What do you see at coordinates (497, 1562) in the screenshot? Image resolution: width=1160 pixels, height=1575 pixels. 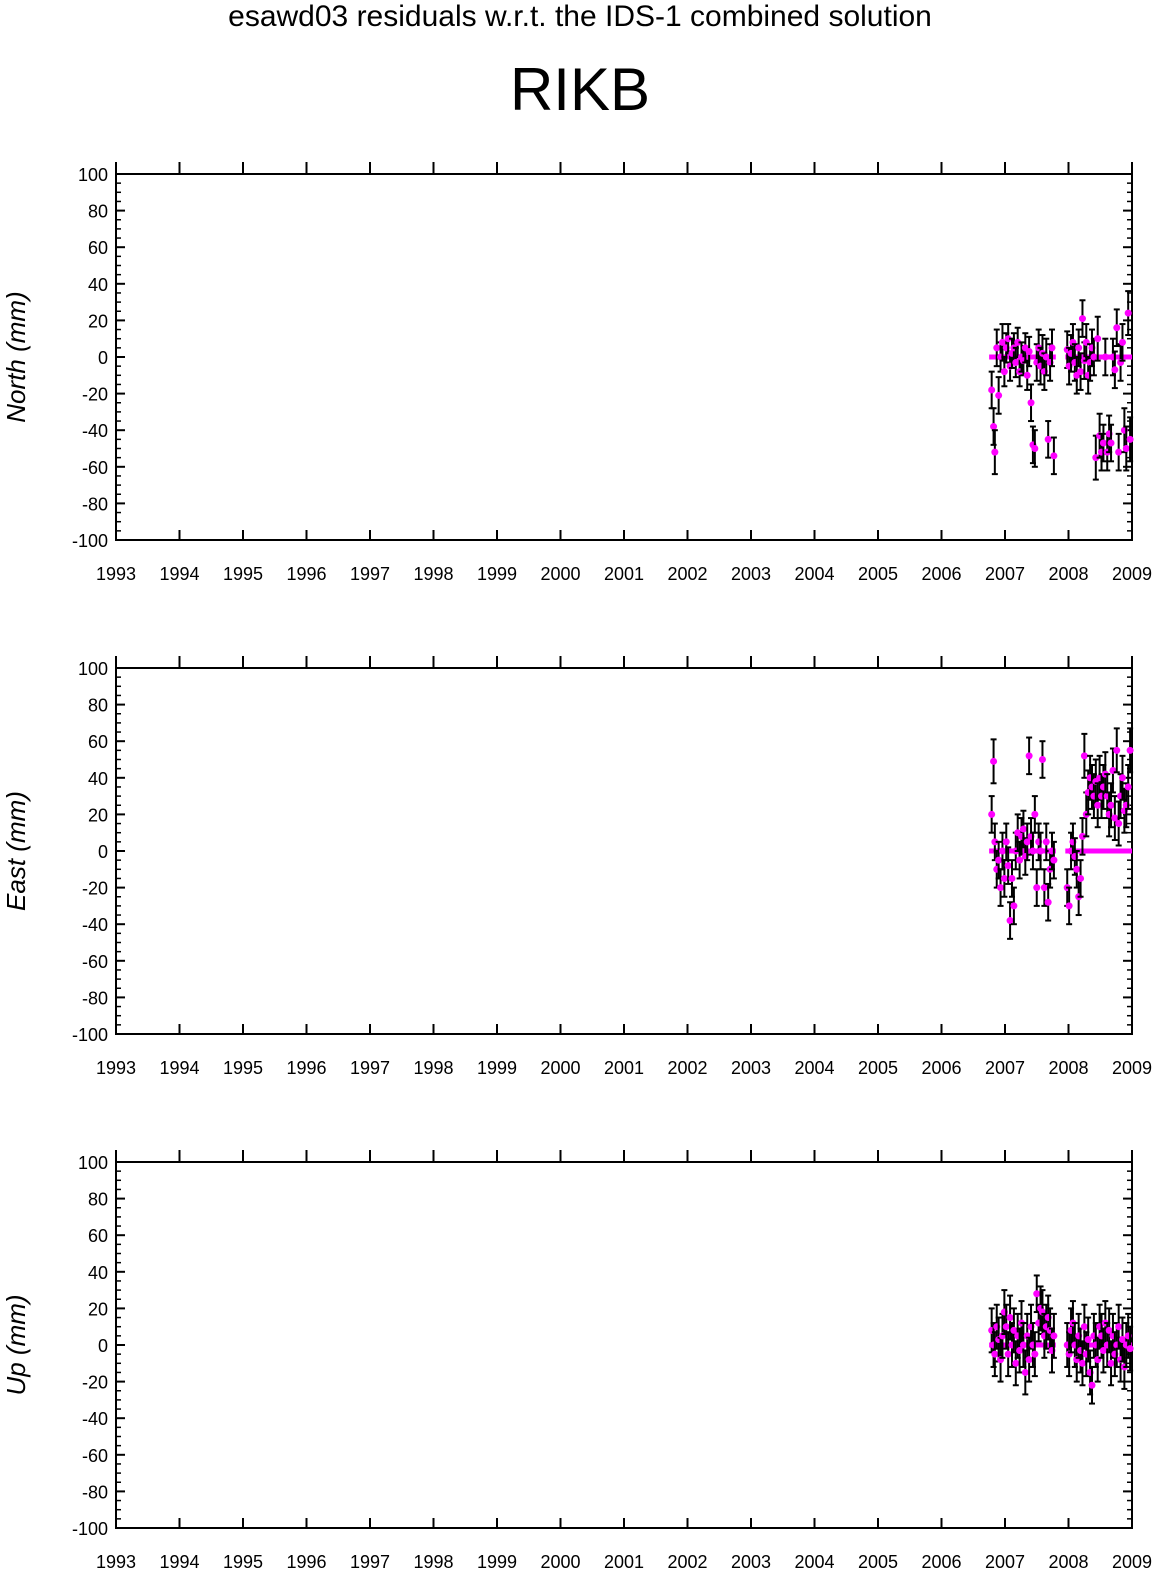 I see `x-tick-label: 1999` at bounding box center [497, 1562].